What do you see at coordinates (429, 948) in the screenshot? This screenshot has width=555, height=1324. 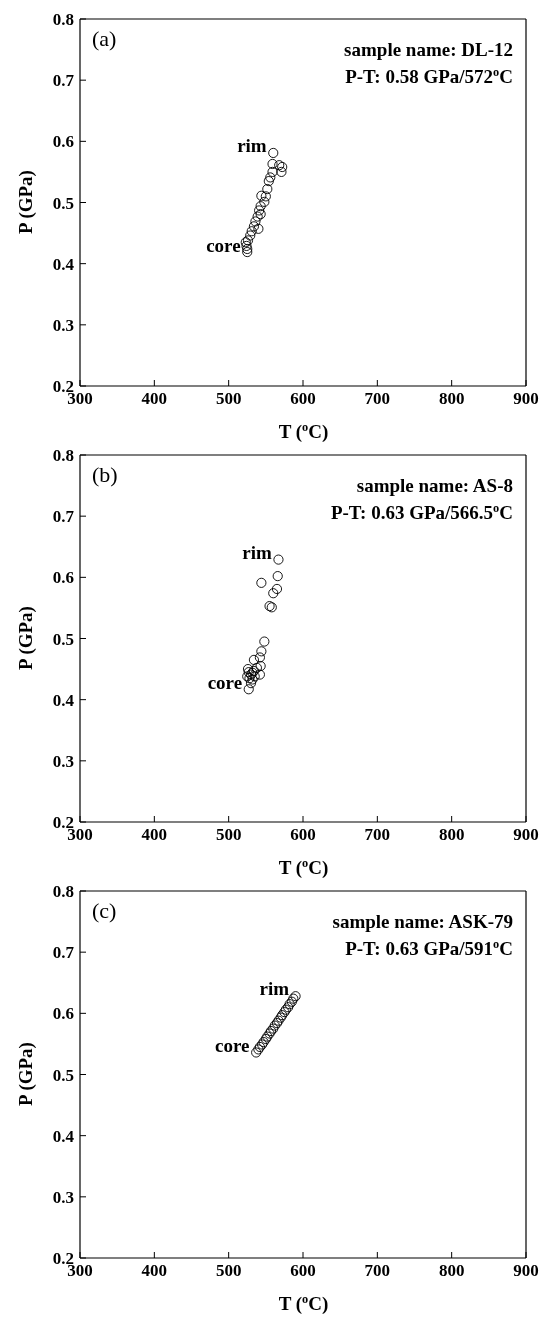 I see `annotation: P-T: 0.63 GPa/591$^{o}$C` at bounding box center [429, 948].